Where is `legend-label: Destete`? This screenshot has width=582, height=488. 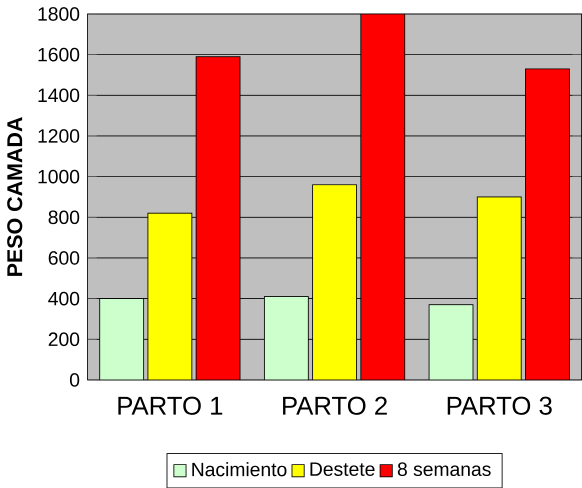 legend-label: Destete is located at coordinates (342, 469).